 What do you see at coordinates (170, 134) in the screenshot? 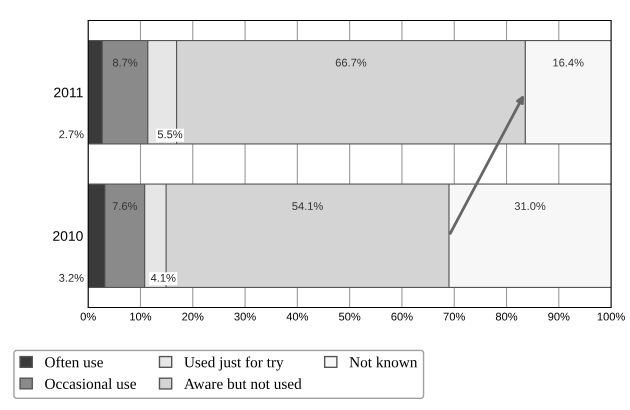
I see `data-label: 5.5%` at bounding box center [170, 134].